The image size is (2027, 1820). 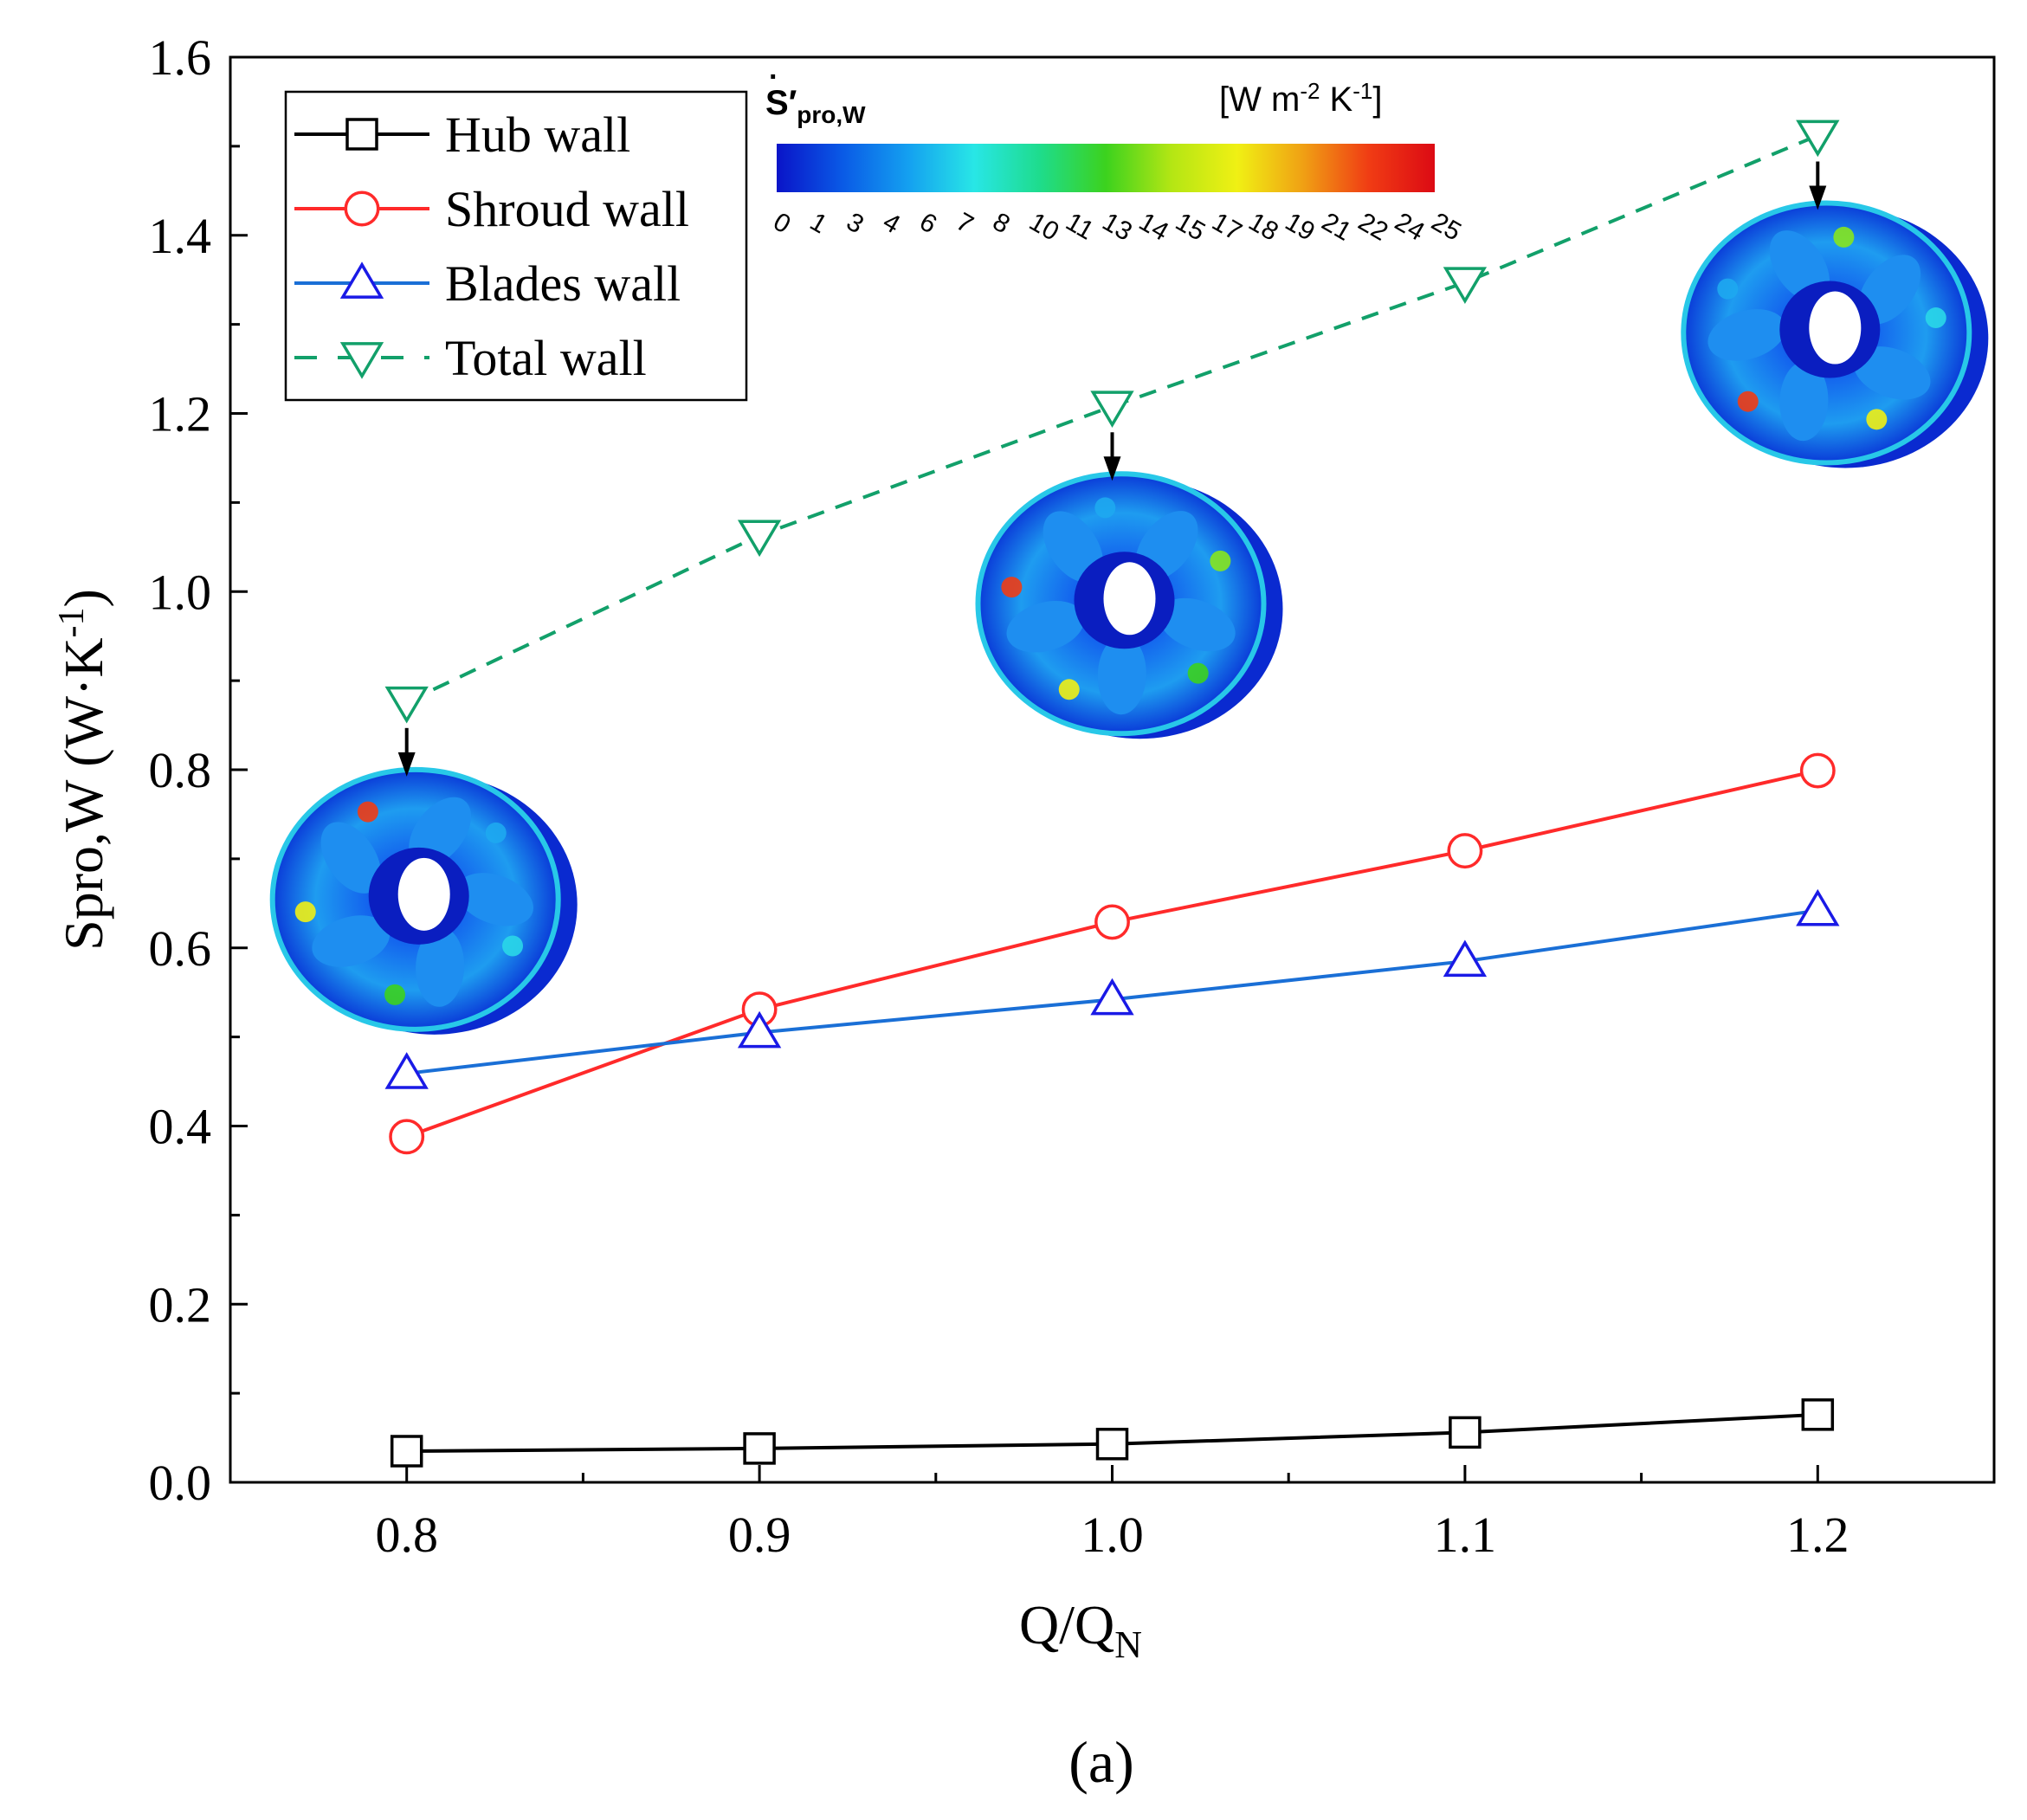 What do you see at coordinates (180, 414) in the screenshot?
I see `y-tick-label: 1.2` at bounding box center [180, 414].